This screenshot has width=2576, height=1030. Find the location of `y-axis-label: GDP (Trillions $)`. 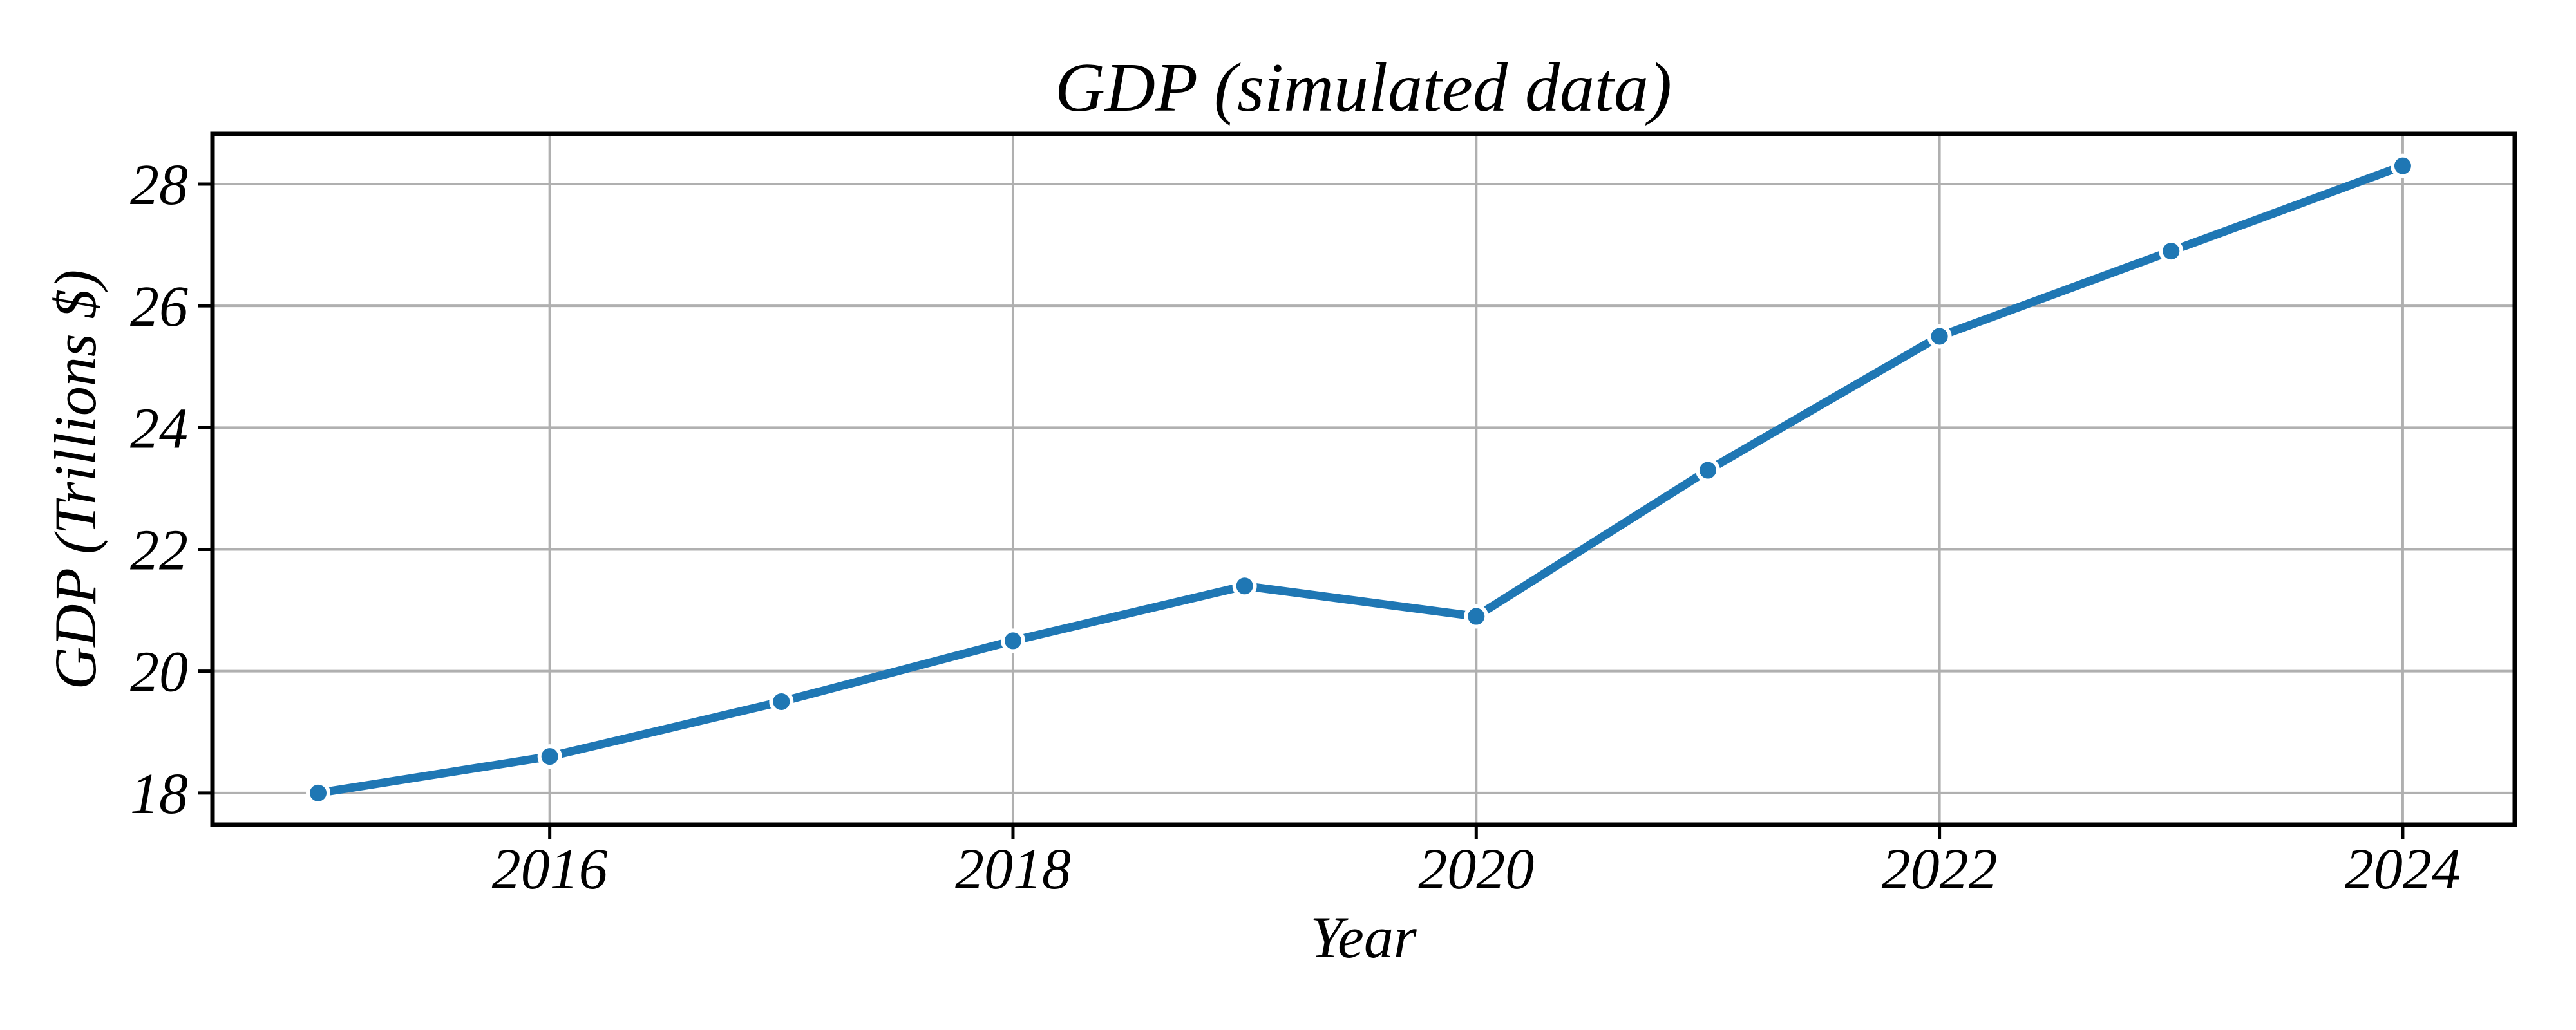

y-axis-label: GDP (Trillions $) is located at coordinates (75, 480).